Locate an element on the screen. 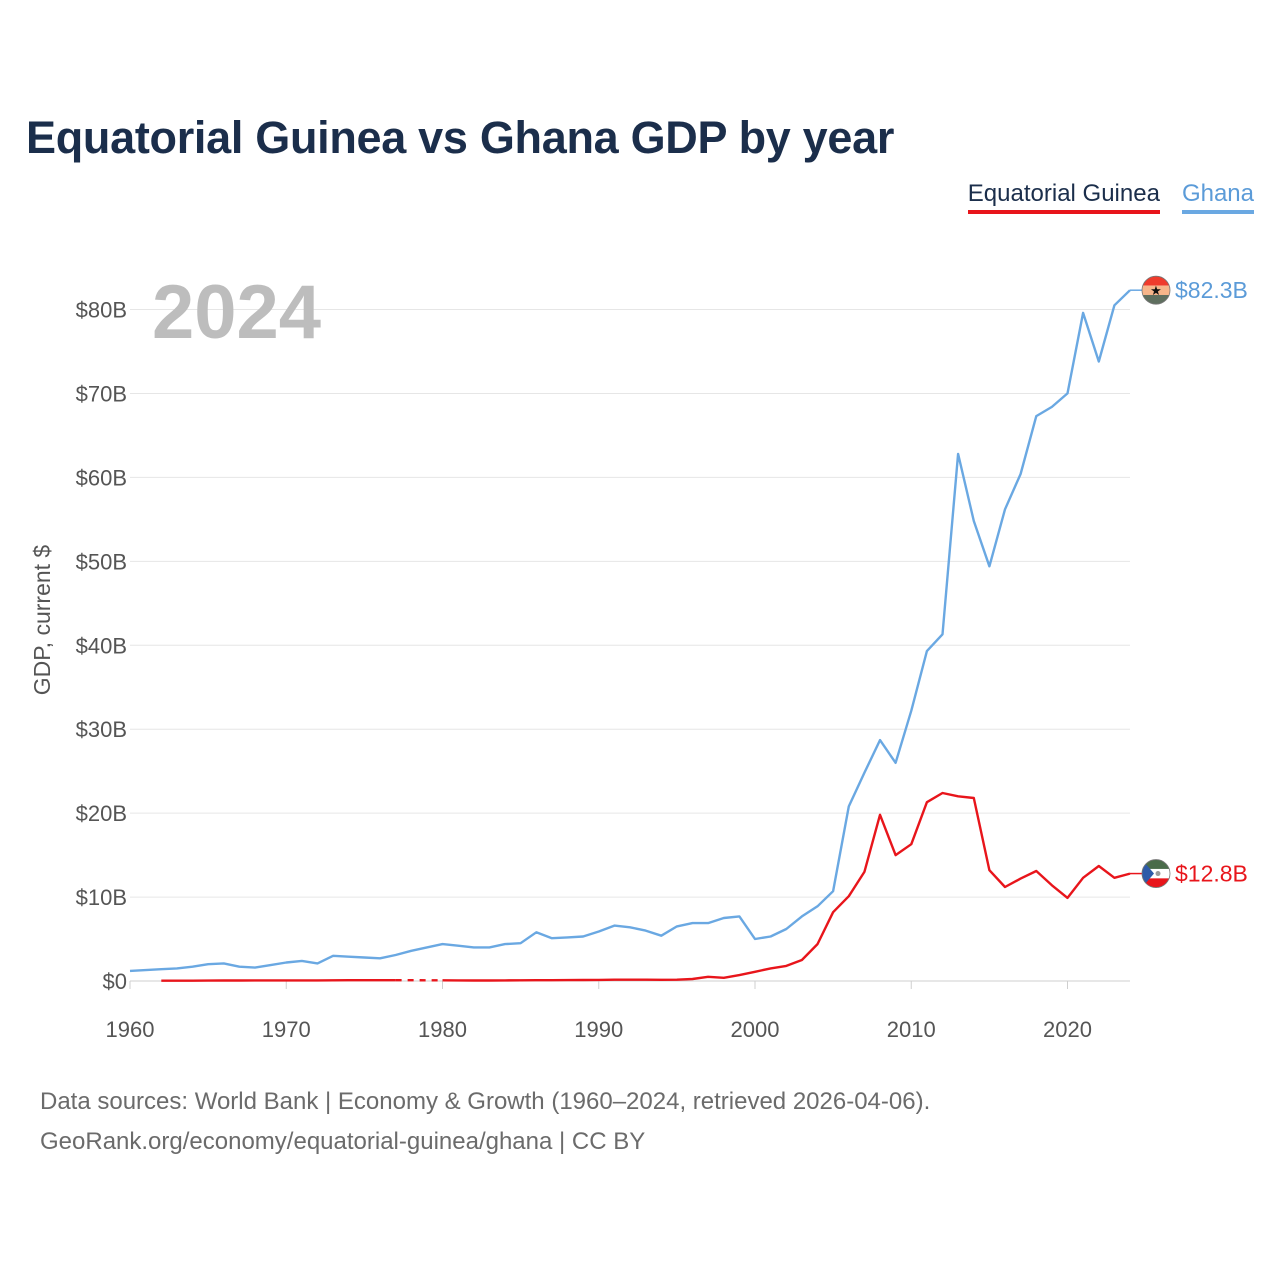 Image resolution: width=1280 pixels, height=1280 pixels. y-tick-label: $10B is located at coordinates (101, 897).